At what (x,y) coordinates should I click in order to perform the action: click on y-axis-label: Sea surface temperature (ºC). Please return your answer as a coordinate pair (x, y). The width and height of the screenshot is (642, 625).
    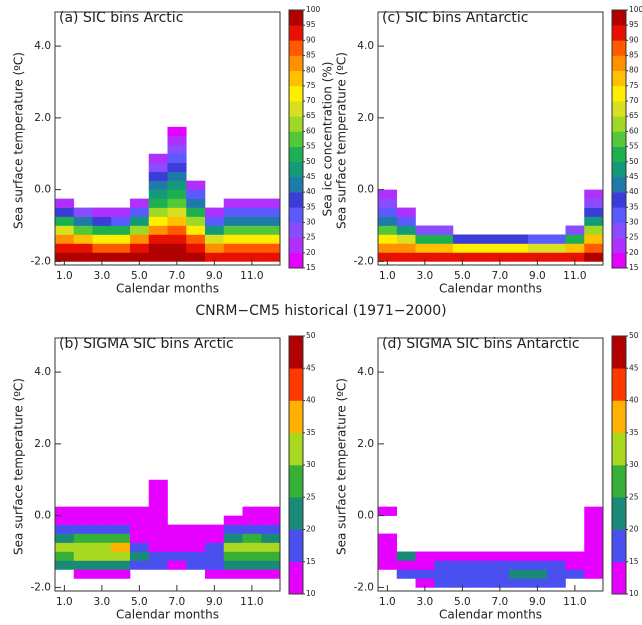
    Looking at the image, I should click on (342, 140).